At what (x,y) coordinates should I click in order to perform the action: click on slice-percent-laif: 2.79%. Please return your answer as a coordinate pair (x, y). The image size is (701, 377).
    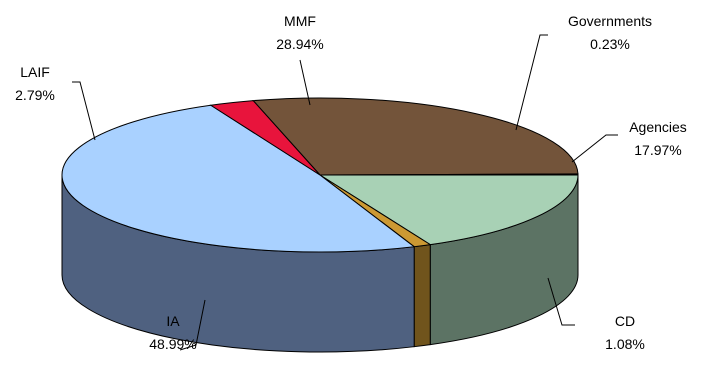
    Looking at the image, I should click on (35, 95).